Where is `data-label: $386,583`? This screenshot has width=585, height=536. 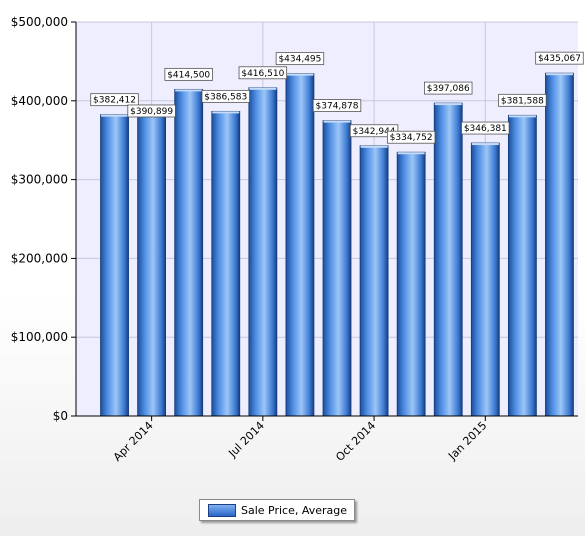 data-label: $386,583 is located at coordinates (225, 97).